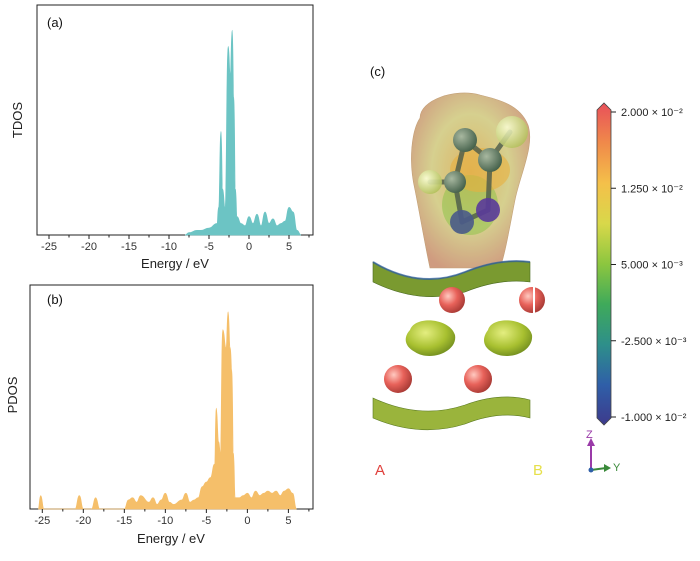  Describe the element at coordinates (12, 394) in the screenshot. I see `pdos-y-axis-label: PDOS` at that location.